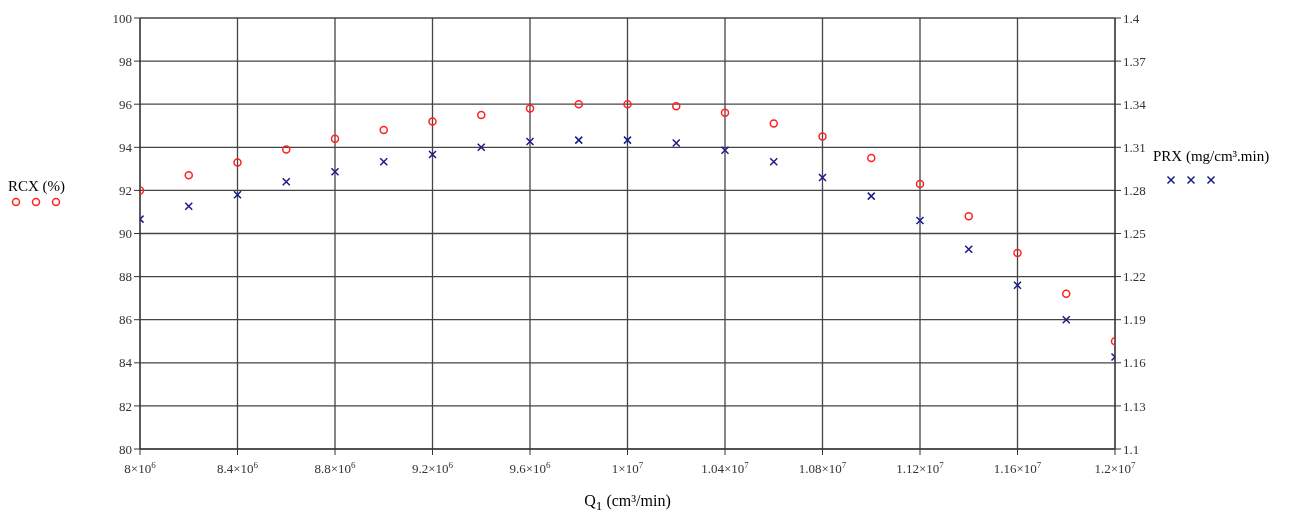 The height and width of the screenshot is (527, 1291). Describe the element at coordinates (122, 18) in the screenshot. I see `y-tick-label: 100` at that location.